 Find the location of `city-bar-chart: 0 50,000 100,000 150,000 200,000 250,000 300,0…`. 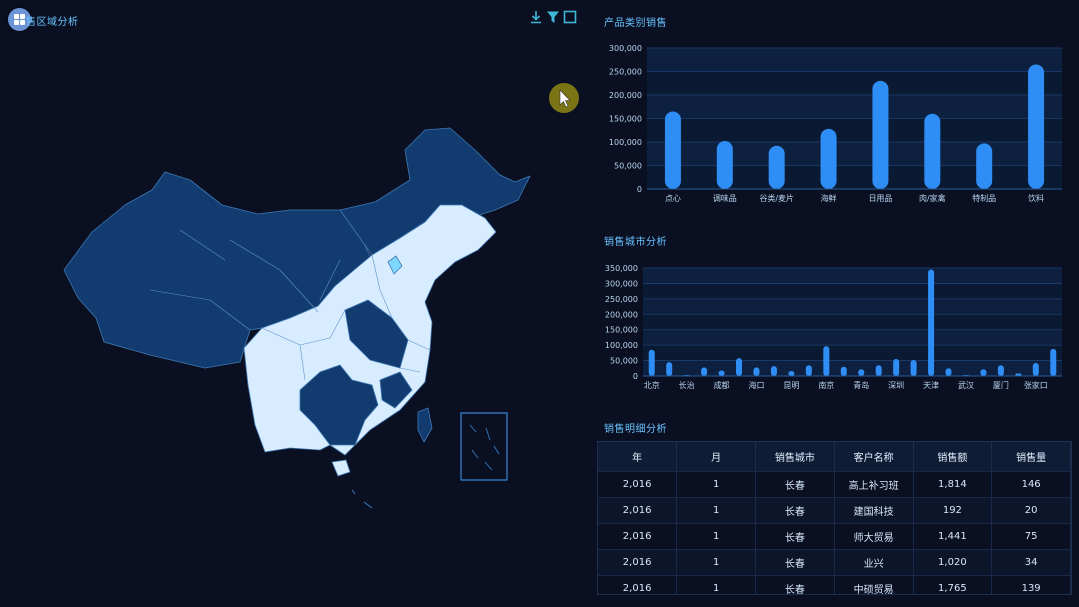

city-bar-chart: 0 50,000 100,000 150,000 200,000 250,000 300,0… is located at coordinates (833, 327).